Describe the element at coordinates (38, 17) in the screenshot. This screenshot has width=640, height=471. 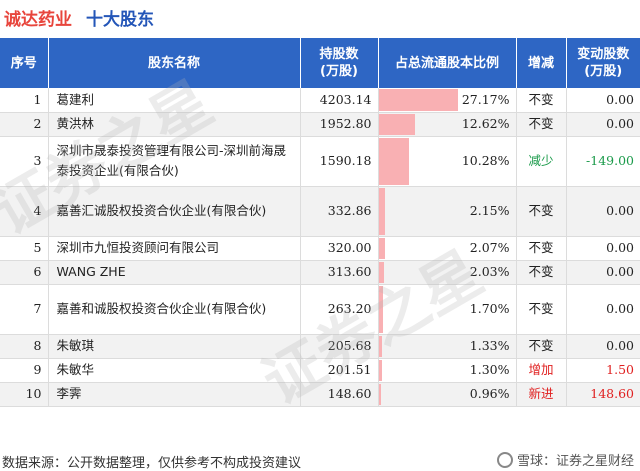
I see `company-name: 诚达药业` at that location.